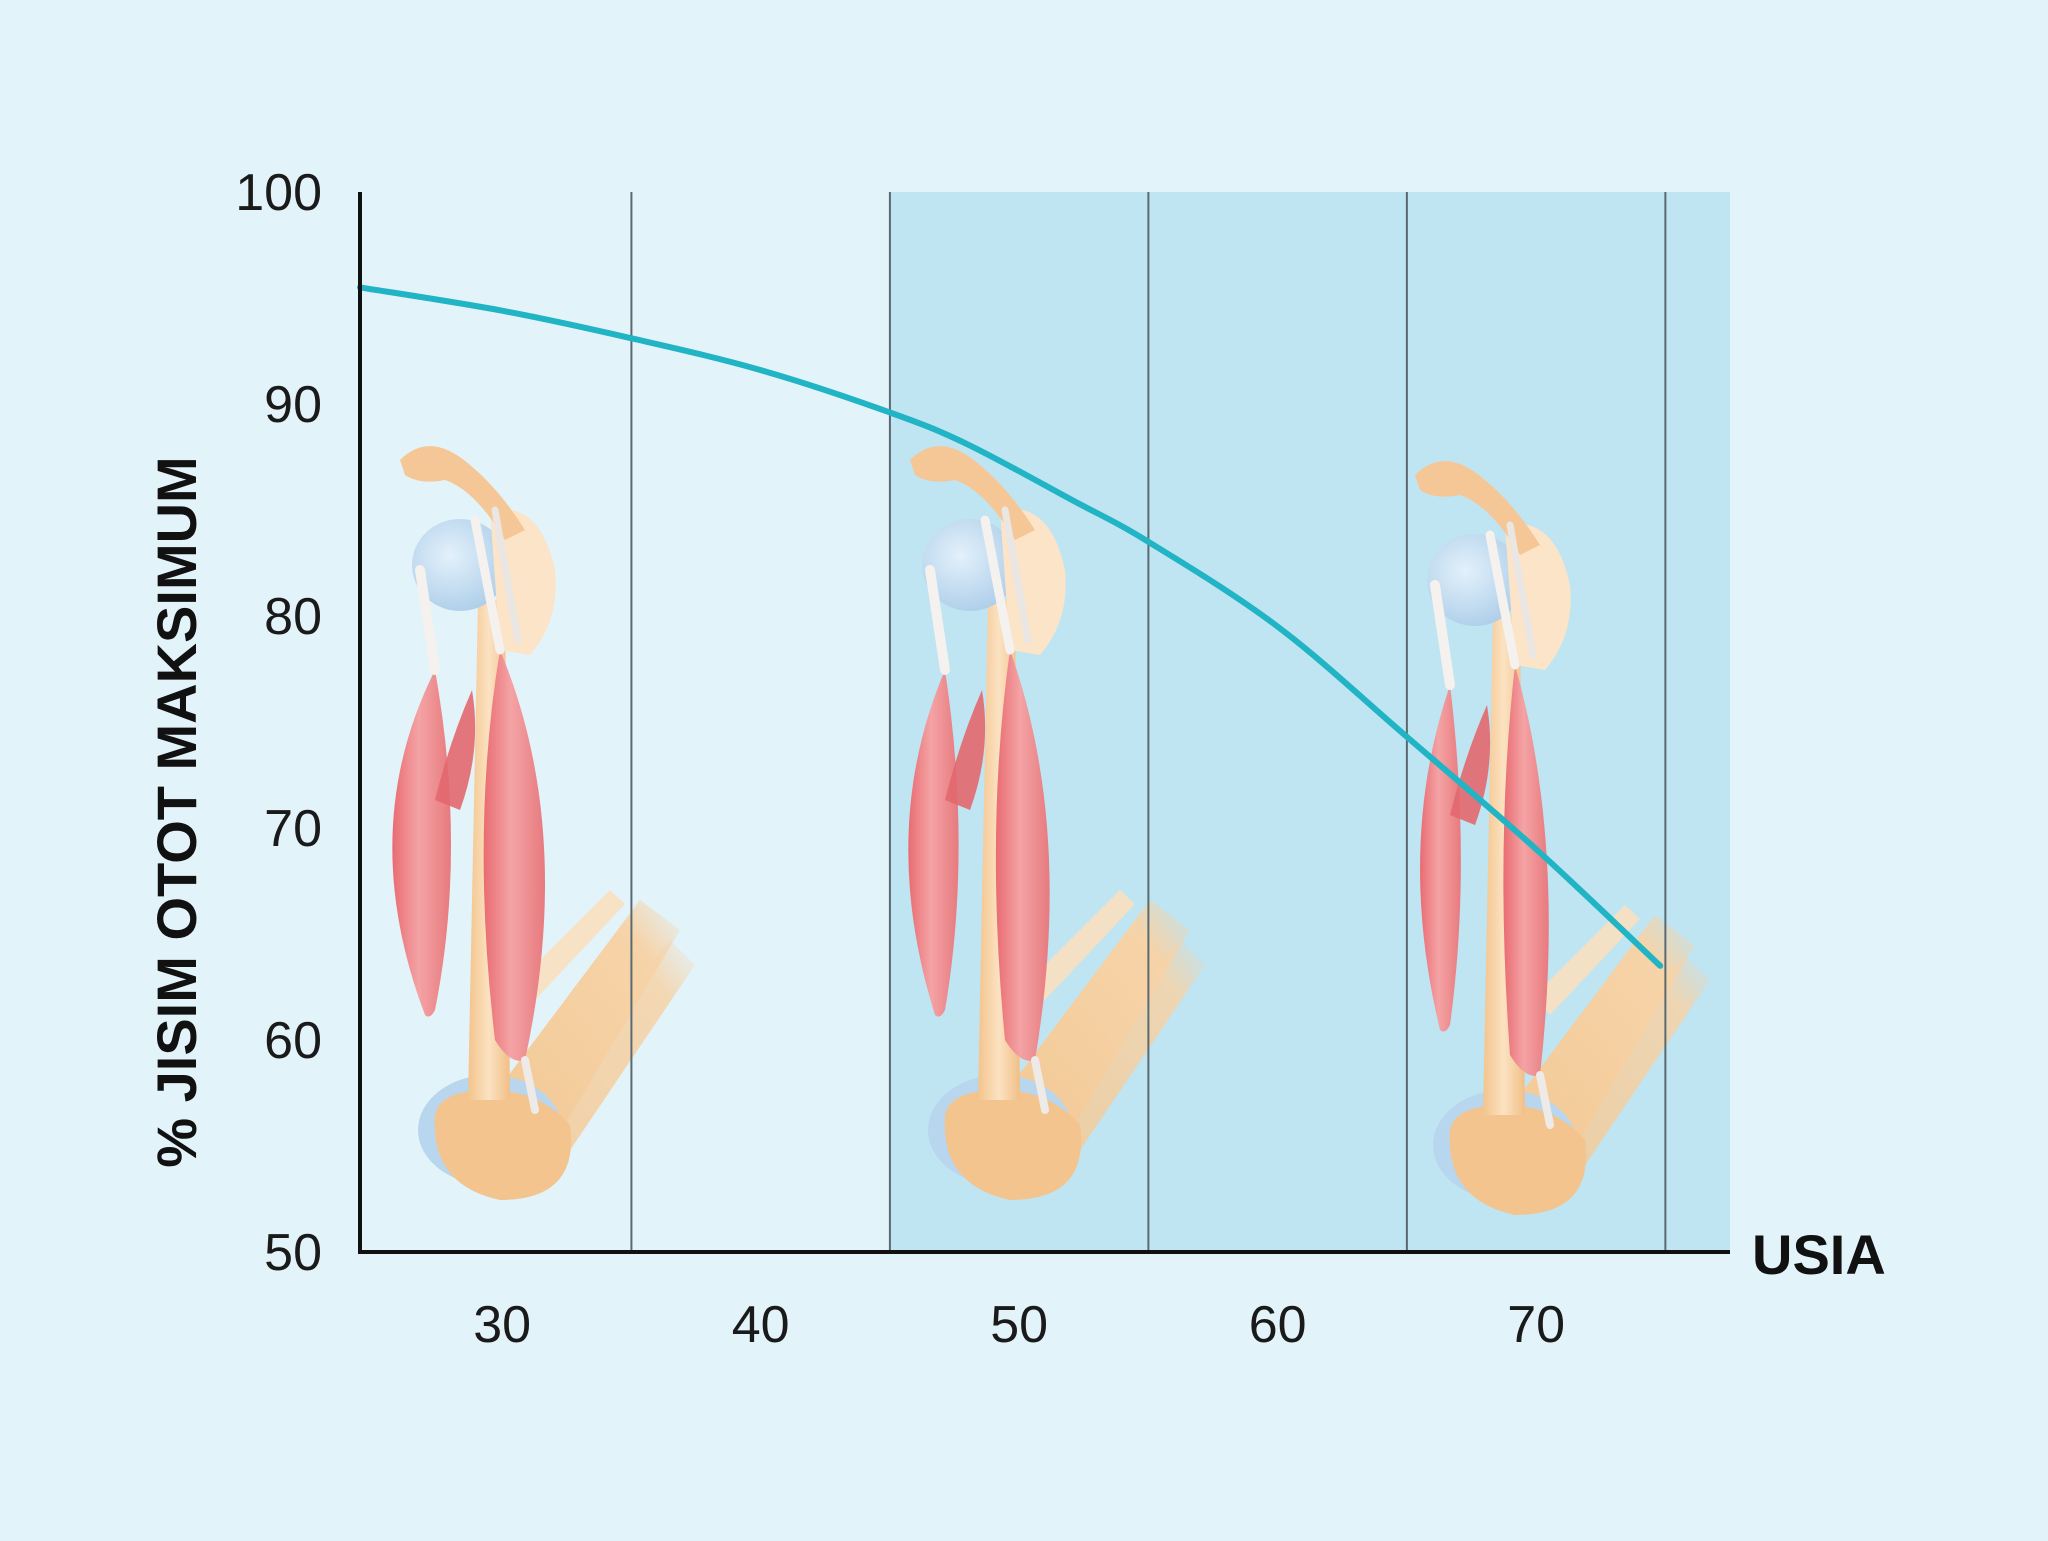 The width and height of the screenshot is (2048, 1541). I want to click on y-tick-80: 80, so click(293, 617).